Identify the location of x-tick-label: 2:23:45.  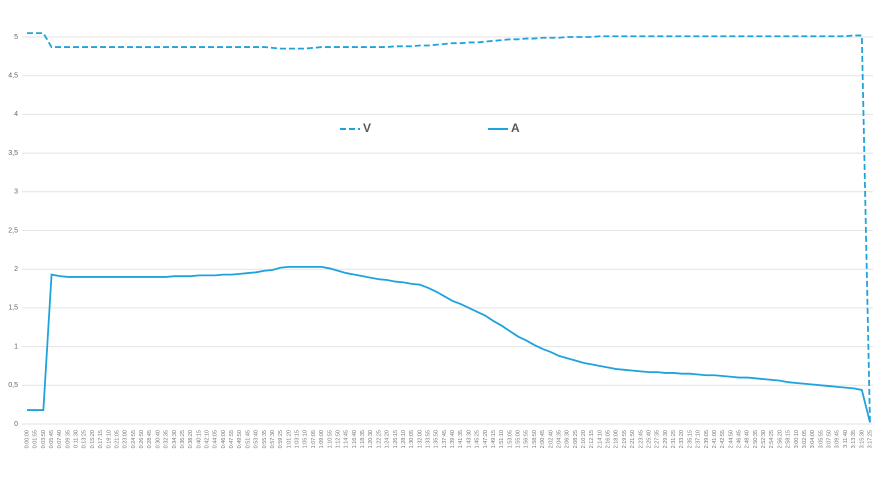
(641, 439).